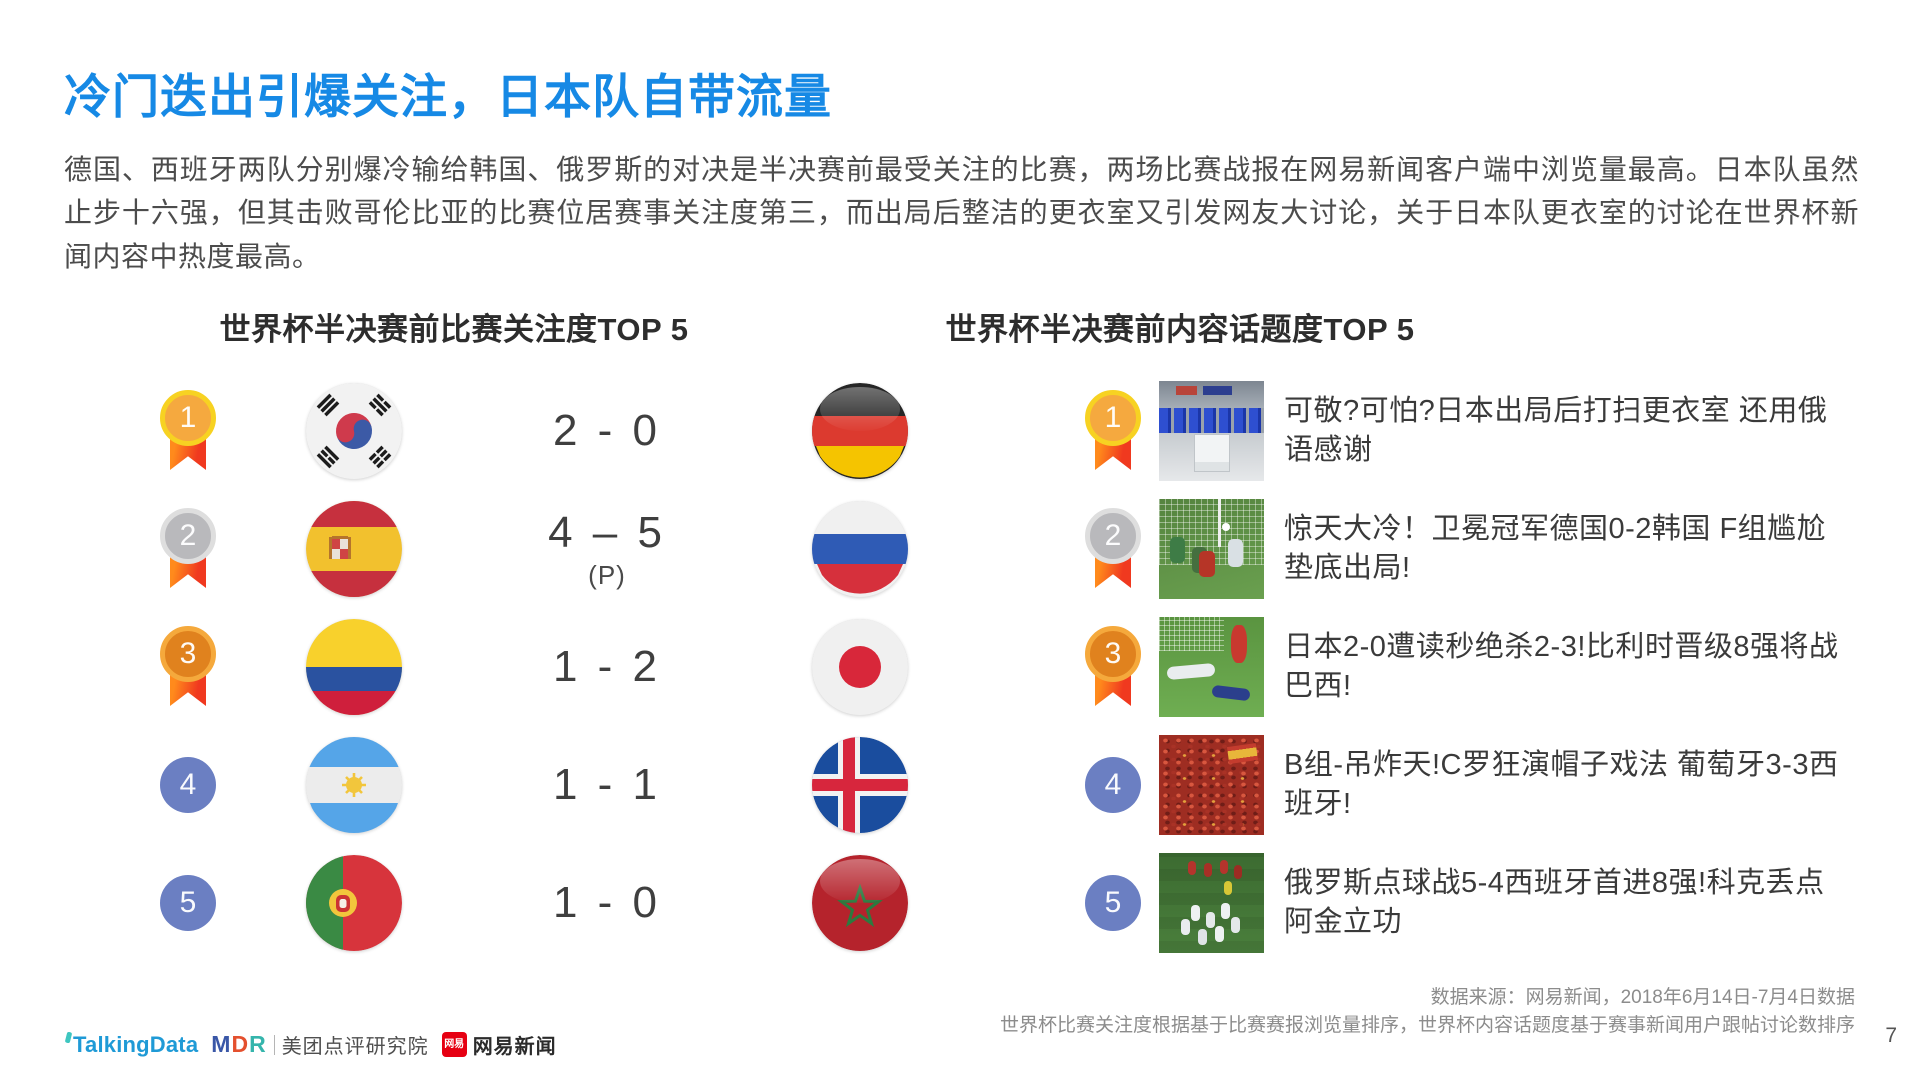 Image resolution: width=1921 pixels, height=1080 pixels. Describe the element at coordinates (1230, 693) in the screenshot. I see `lying-player` at that location.